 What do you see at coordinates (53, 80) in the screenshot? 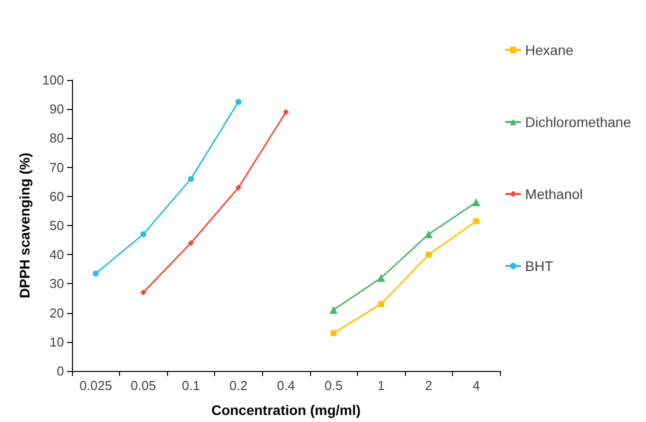
I see `y-tick-label: 100` at bounding box center [53, 80].